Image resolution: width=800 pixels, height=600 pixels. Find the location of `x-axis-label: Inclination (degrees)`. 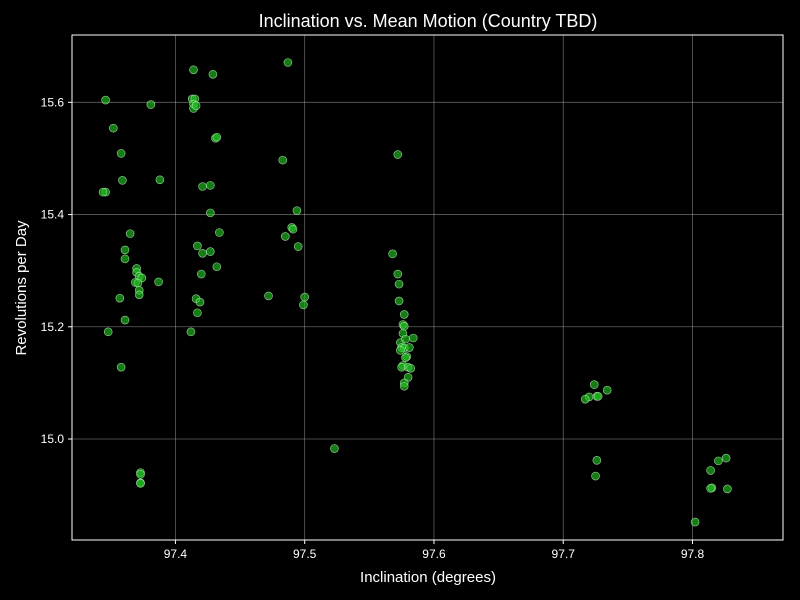

x-axis-label: Inclination (degrees) is located at coordinates (428, 577).